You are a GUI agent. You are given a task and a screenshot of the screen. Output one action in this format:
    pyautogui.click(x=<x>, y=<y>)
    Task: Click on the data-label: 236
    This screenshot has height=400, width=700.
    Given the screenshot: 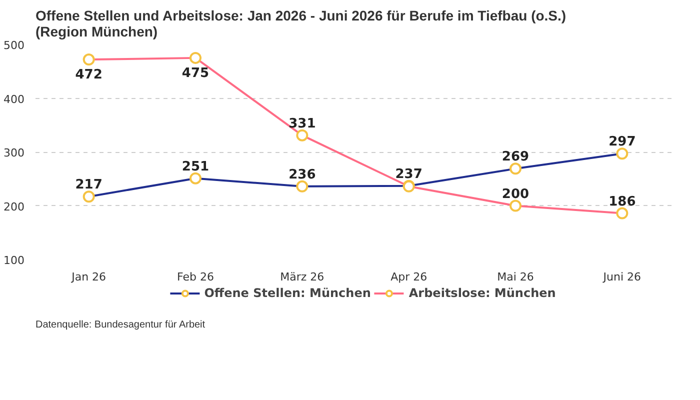 What is the action you would take?
    pyautogui.click(x=302, y=174)
    